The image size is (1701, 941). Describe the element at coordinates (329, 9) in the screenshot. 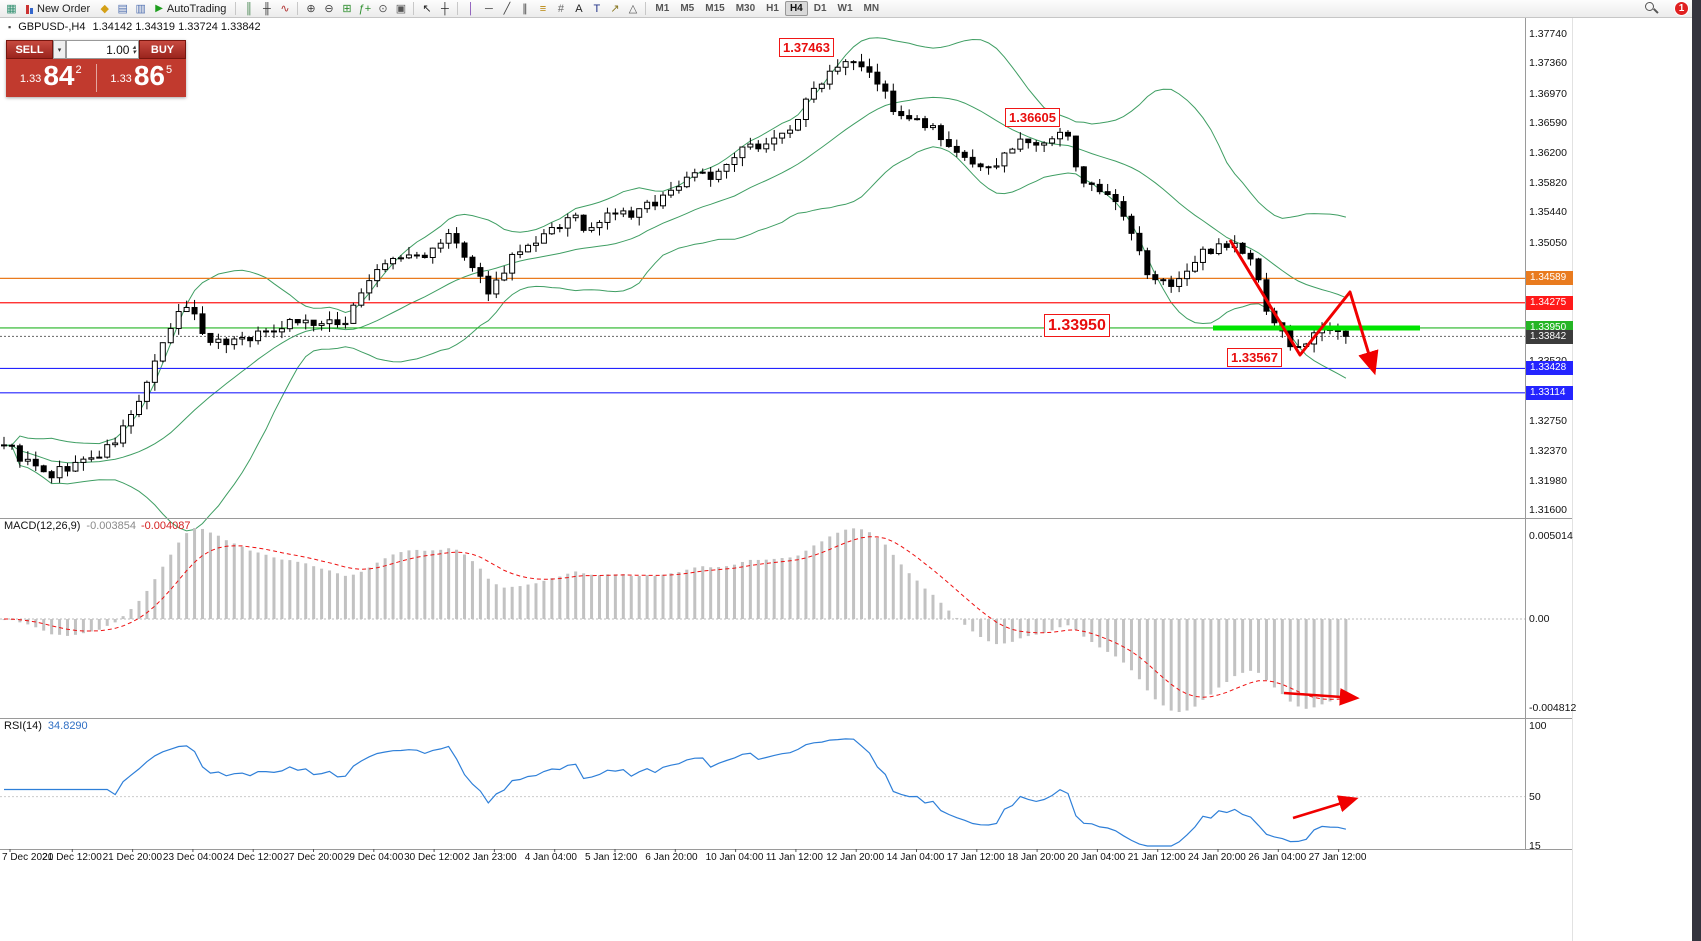

I see `zoom-out-icon: ⊖` at that location.